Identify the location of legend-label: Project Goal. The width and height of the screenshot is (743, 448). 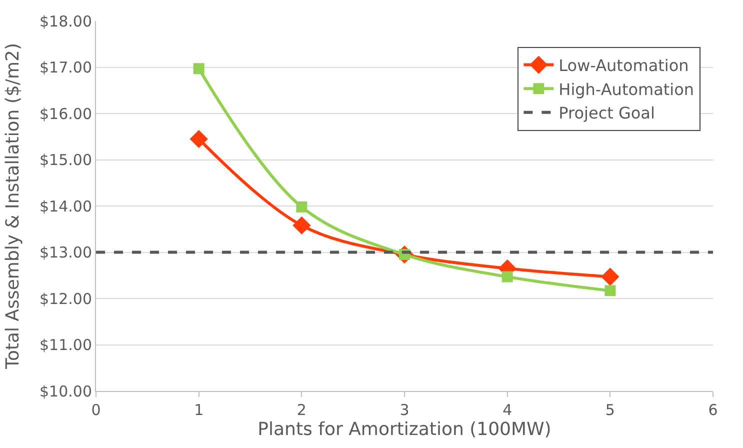
(606, 113).